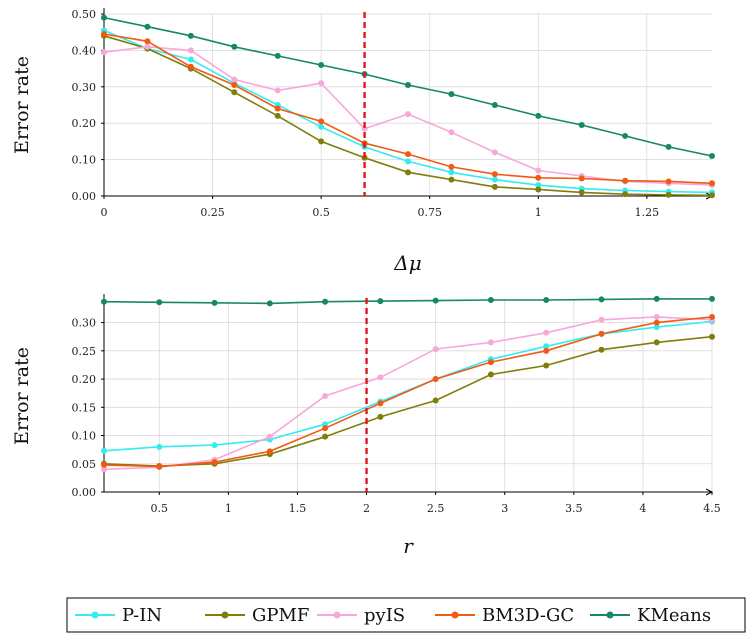 The height and width of the screenshot is (641, 749). I want to click on legend-marker-kmeans, so click(610, 615).